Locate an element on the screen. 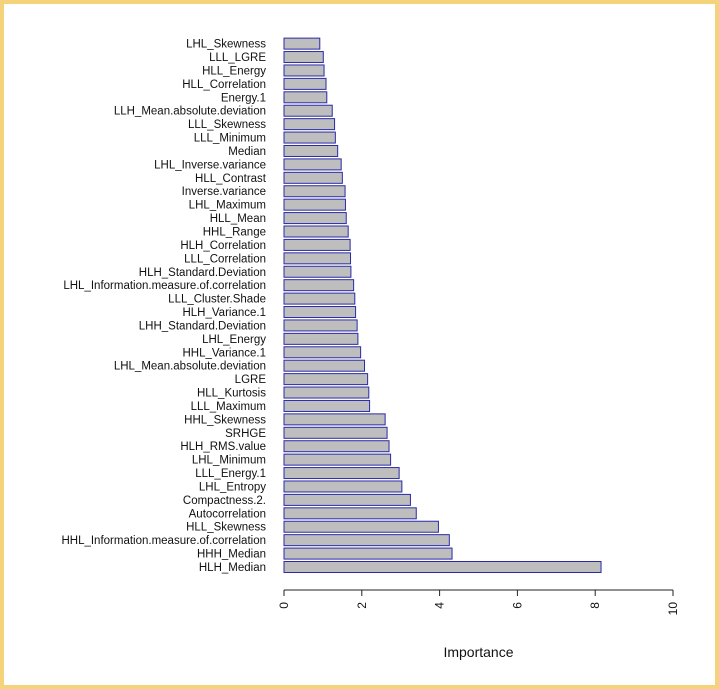  category-label: HHH_Median is located at coordinates (231, 555).